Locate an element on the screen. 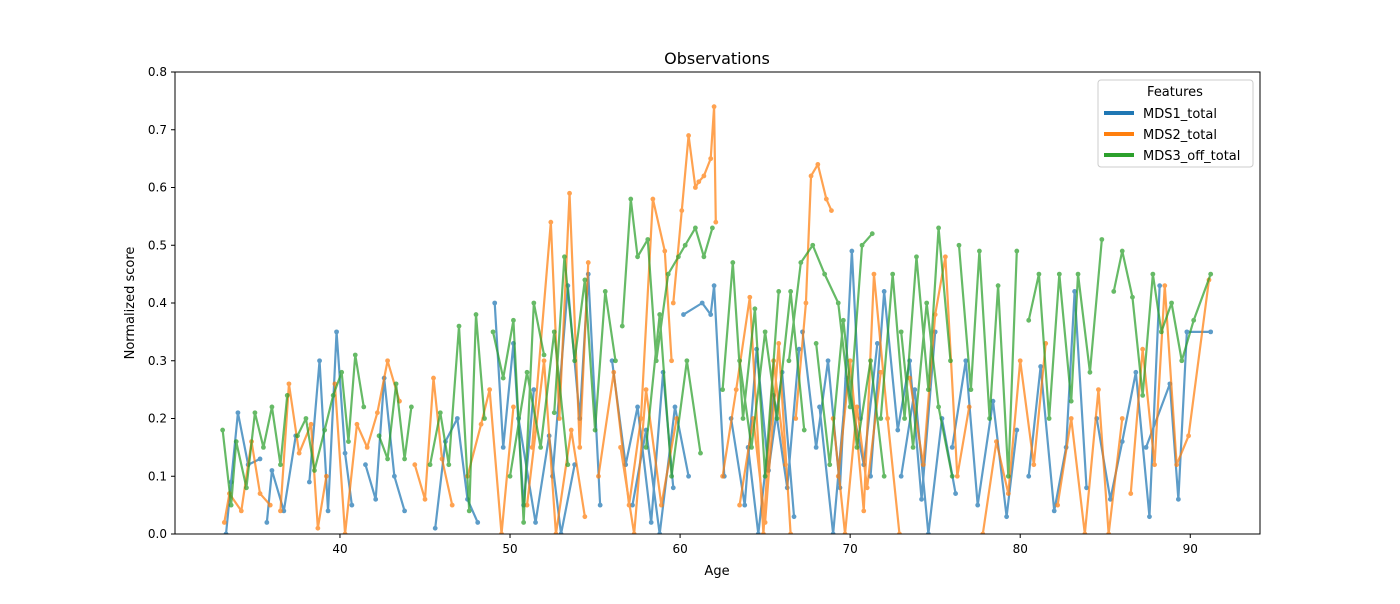  legend-entry: MDS1_total is located at coordinates (1180, 114).